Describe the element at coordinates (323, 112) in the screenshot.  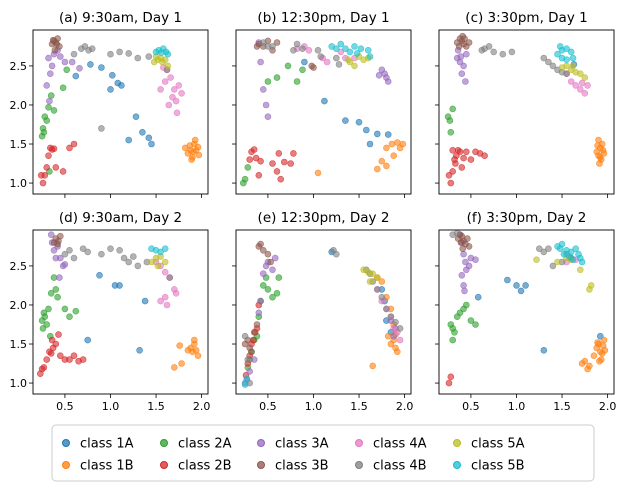
I see `plot-frame` at that location.